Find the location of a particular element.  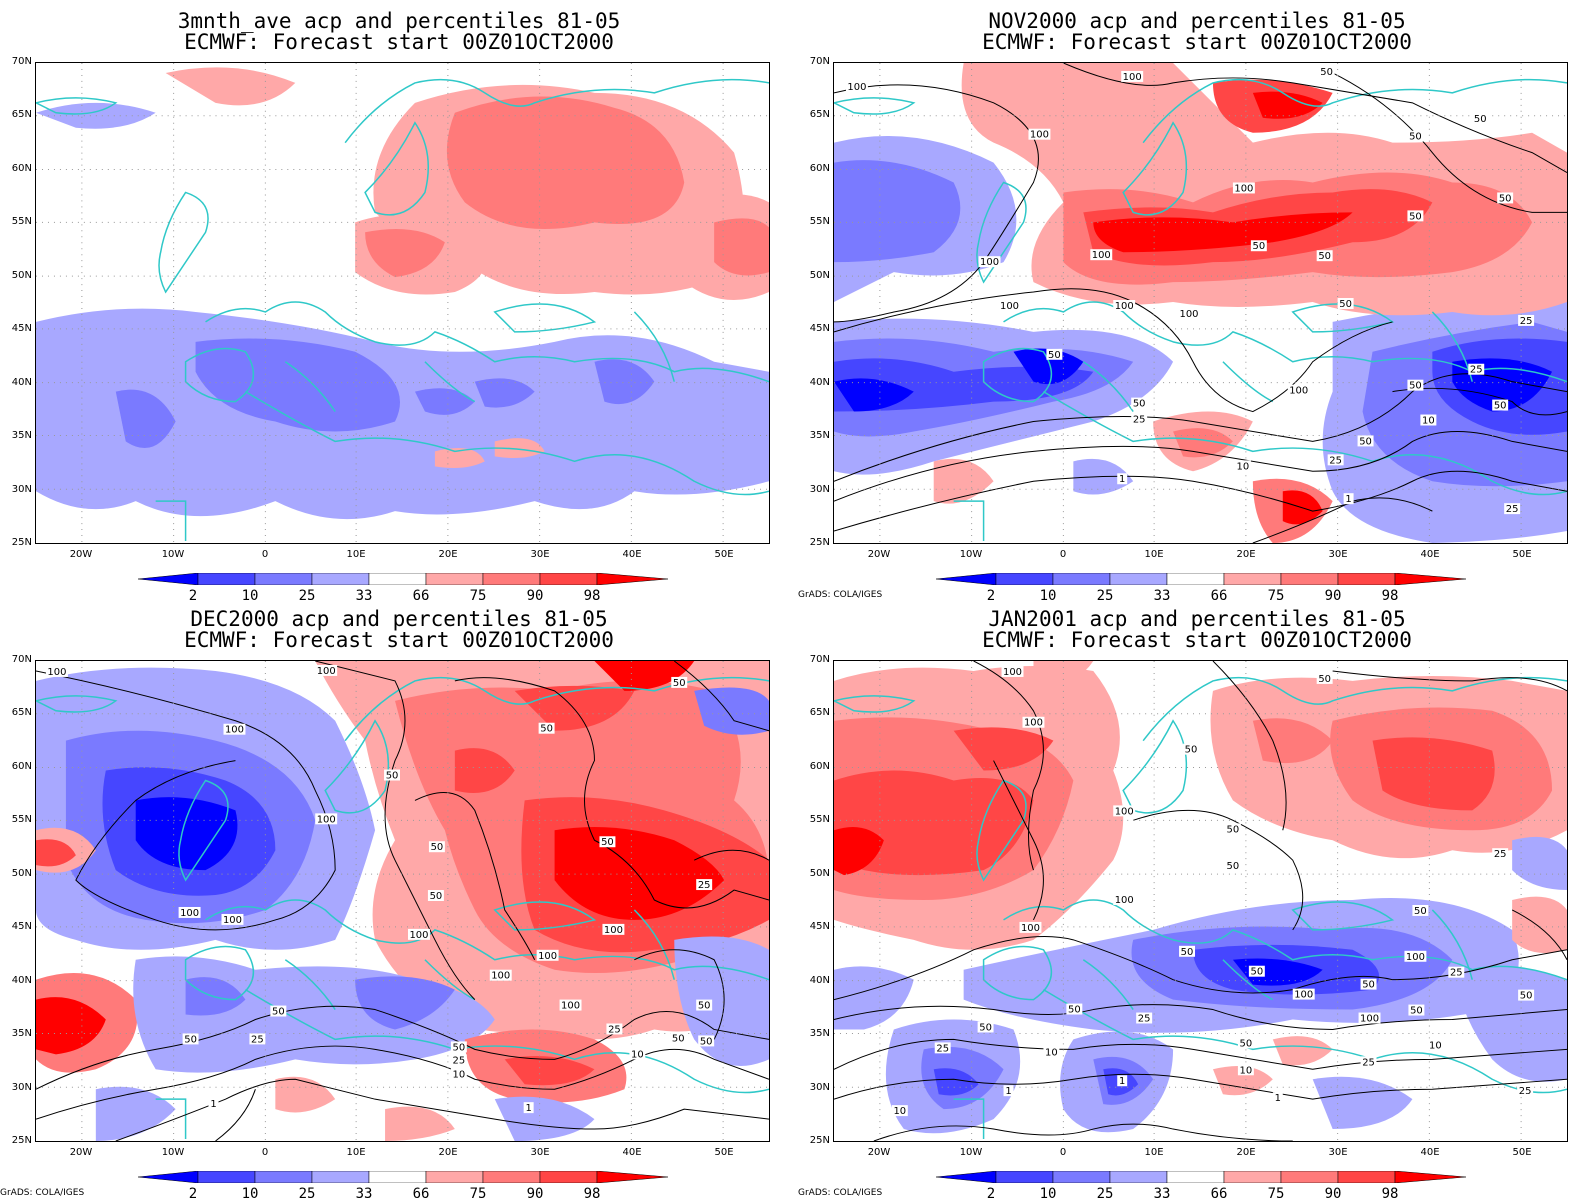

colorbar-label: 33 is located at coordinates (364, 1194).